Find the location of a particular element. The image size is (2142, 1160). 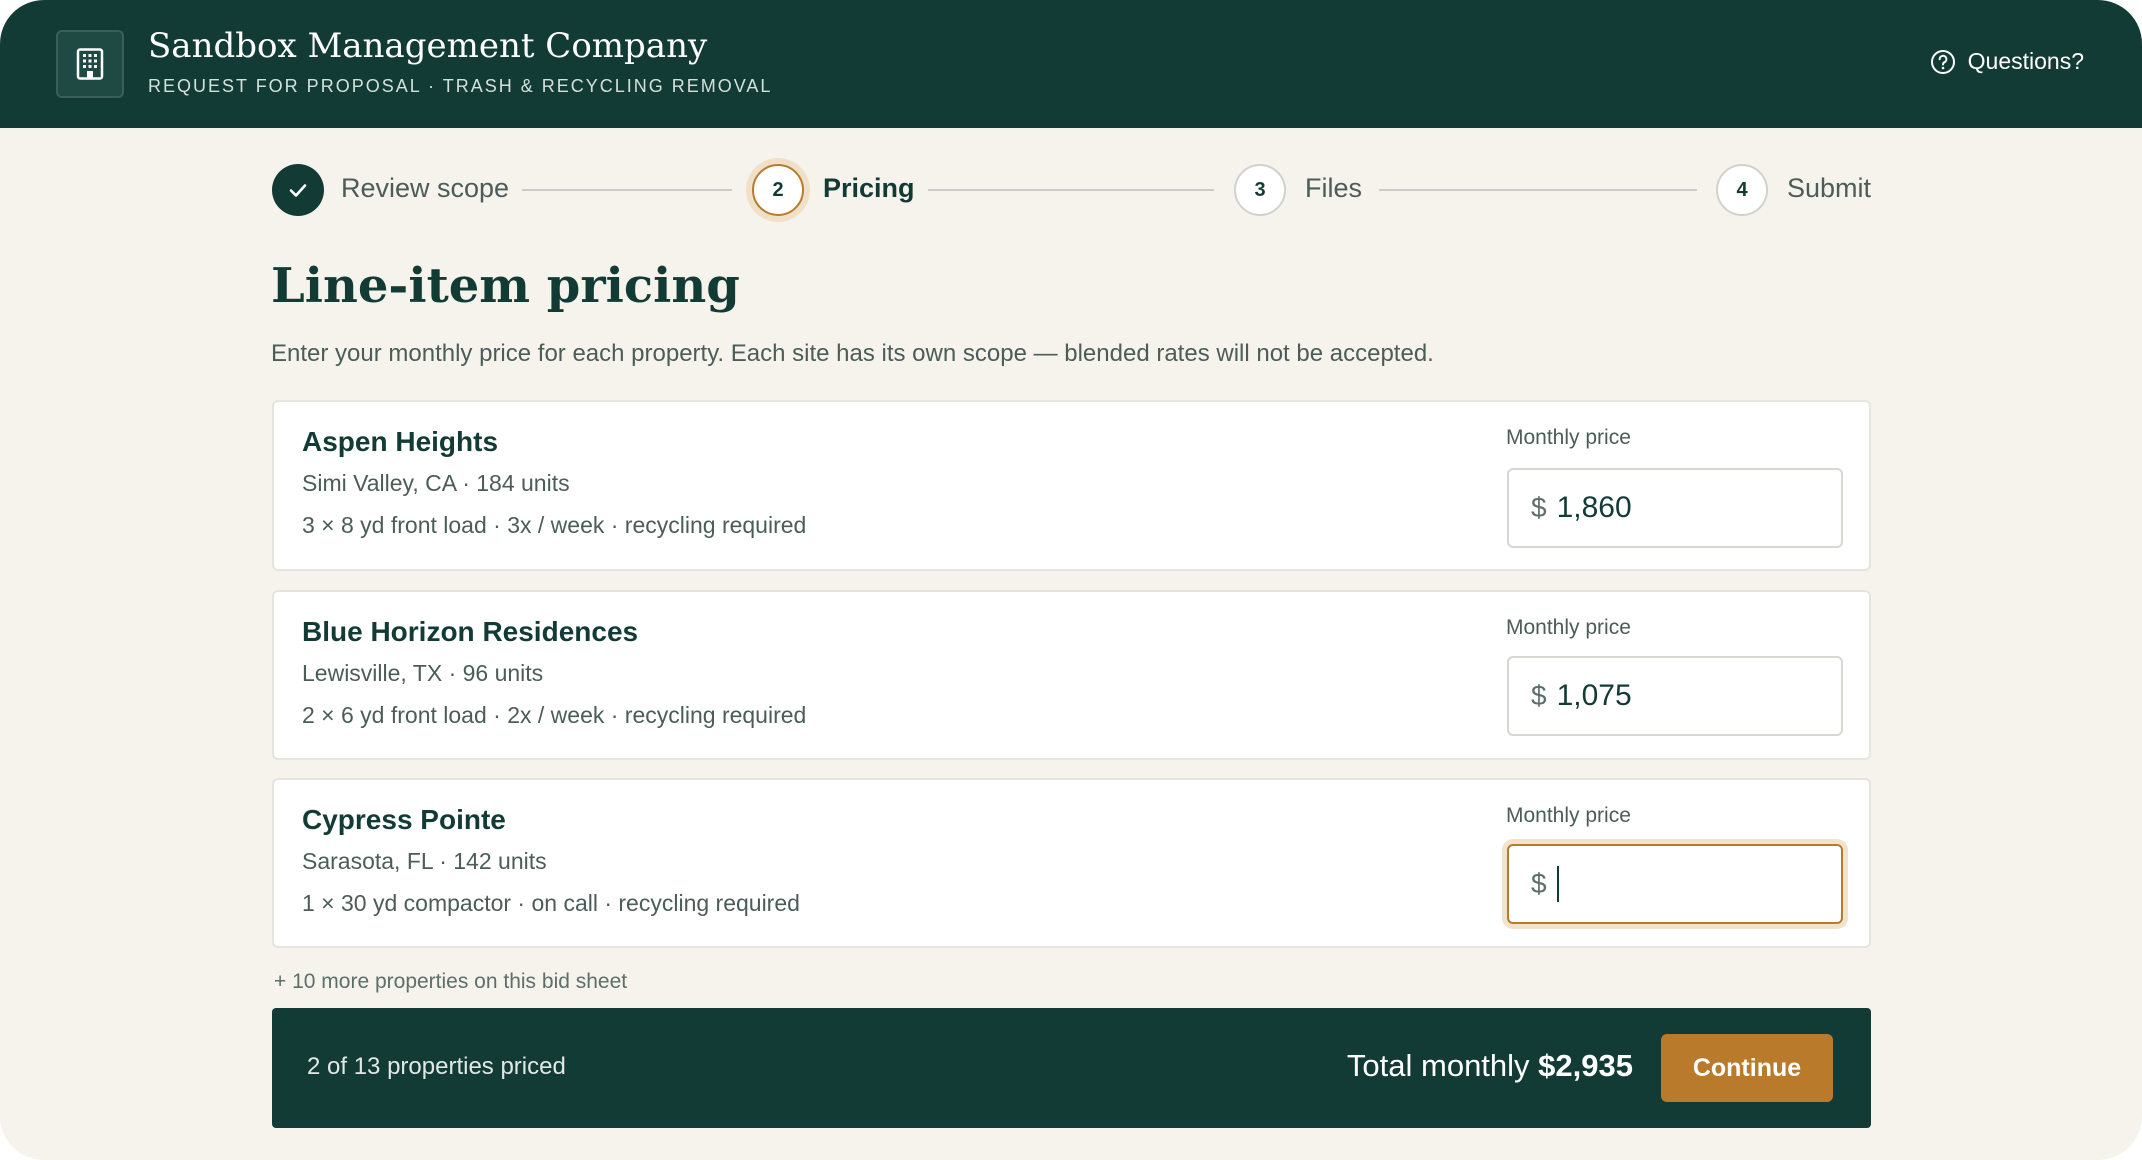

step-review-scope: Review scope is located at coordinates (425, 188).